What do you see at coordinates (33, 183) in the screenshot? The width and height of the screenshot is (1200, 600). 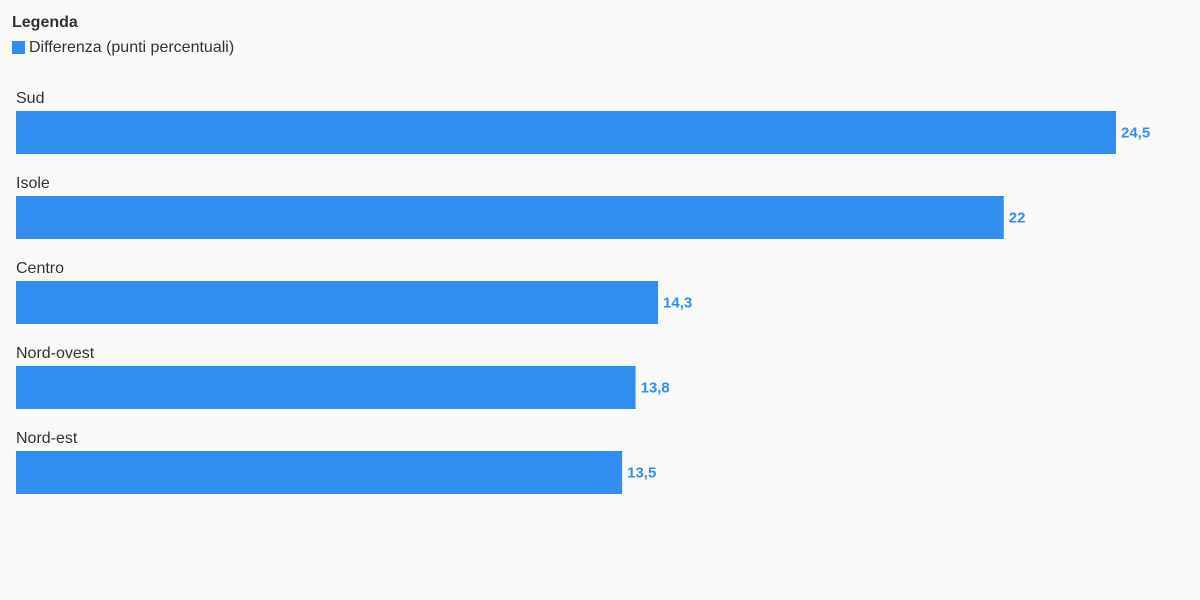 I see `category-label: Isole` at bounding box center [33, 183].